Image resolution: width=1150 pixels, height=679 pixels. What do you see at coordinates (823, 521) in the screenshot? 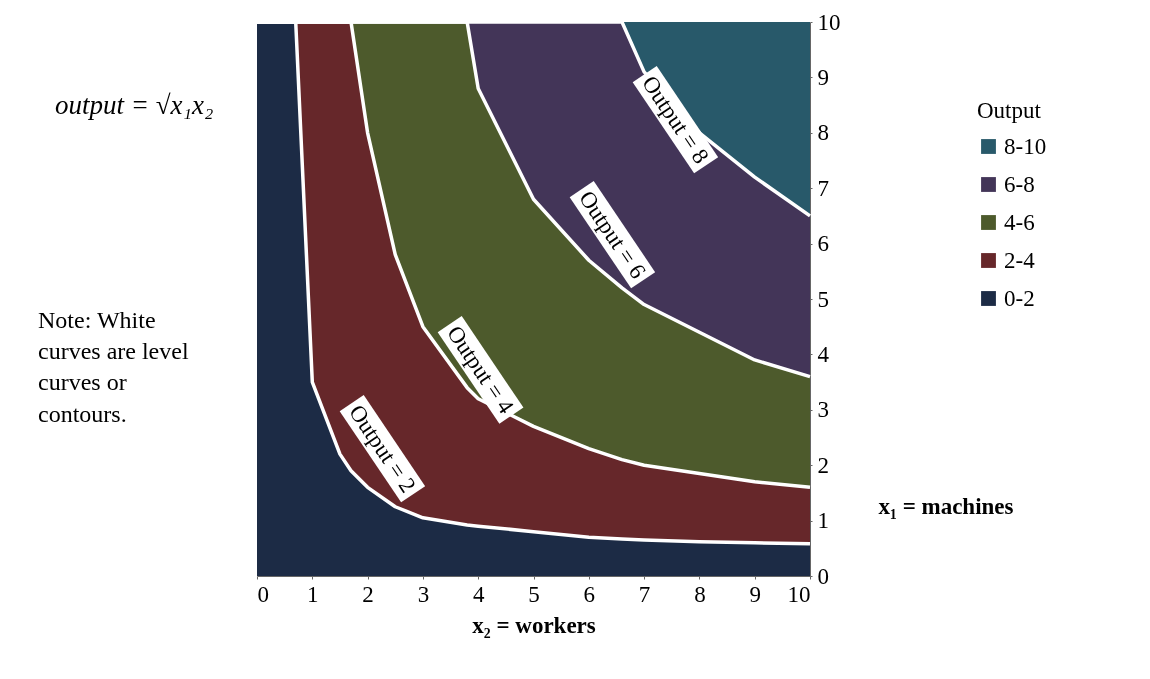
I see `y-tick-label: 1` at bounding box center [823, 521].